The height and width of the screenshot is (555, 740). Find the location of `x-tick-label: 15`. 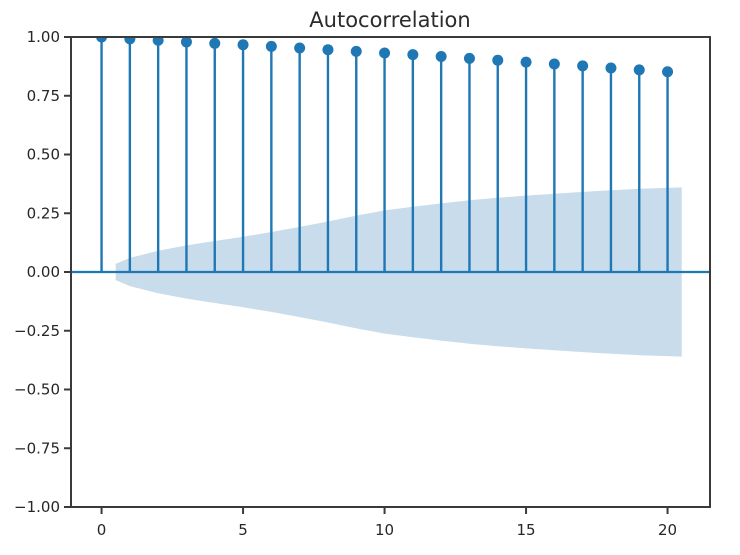

x-tick-label: 15 is located at coordinates (526, 530).